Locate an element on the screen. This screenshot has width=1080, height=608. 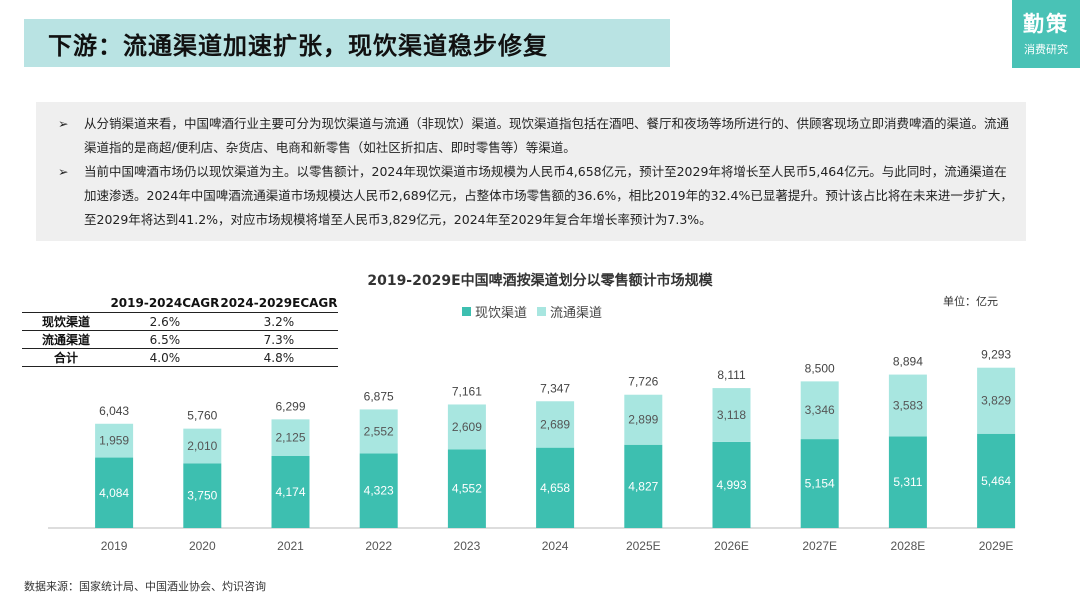
data-label-onpremise: 4,084 is located at coordinates (114, 493).